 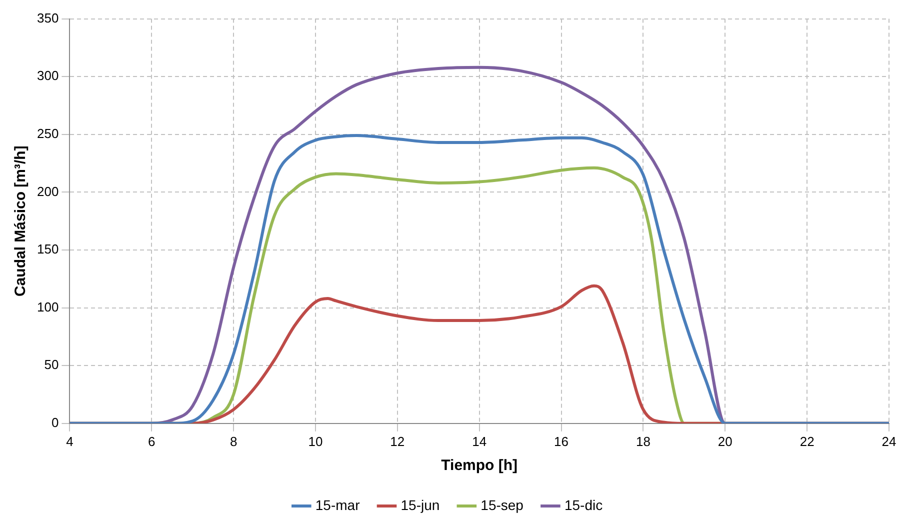 I want to click on x-tick-label: 12, so click(x=397, y=441).